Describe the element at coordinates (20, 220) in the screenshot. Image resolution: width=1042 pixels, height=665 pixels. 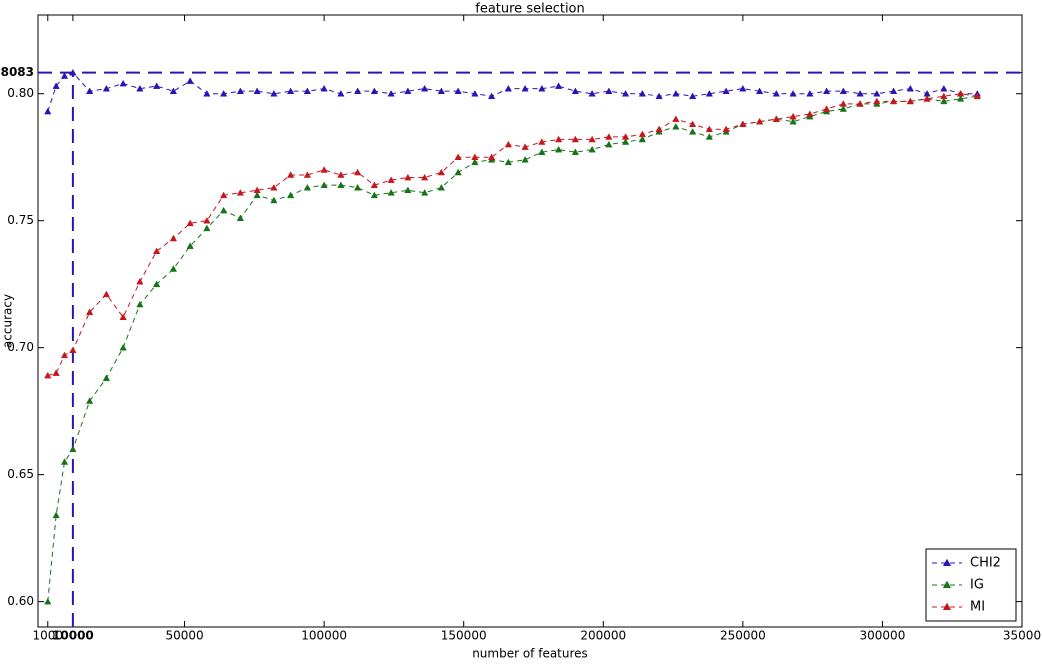
I see `y-tick-label: 0.75` at that location.